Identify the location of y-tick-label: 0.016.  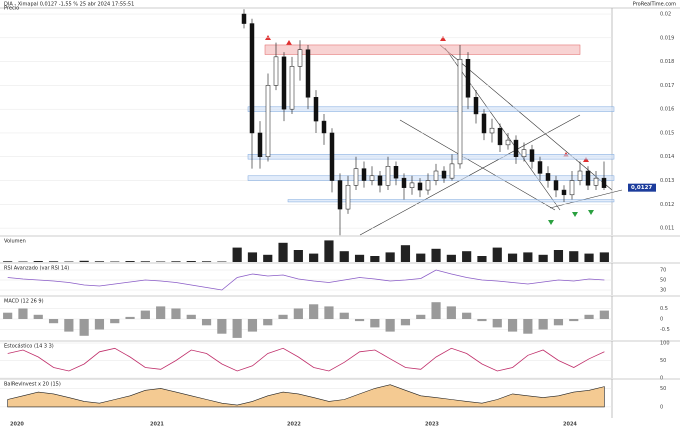
(667, 110).